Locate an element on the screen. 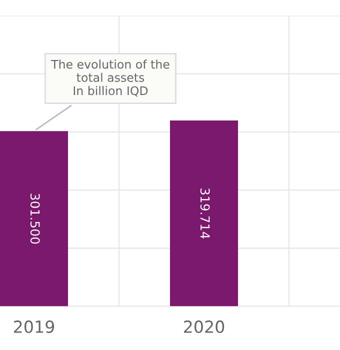  data-label: 319.714 is located at coordinates (205, 213).